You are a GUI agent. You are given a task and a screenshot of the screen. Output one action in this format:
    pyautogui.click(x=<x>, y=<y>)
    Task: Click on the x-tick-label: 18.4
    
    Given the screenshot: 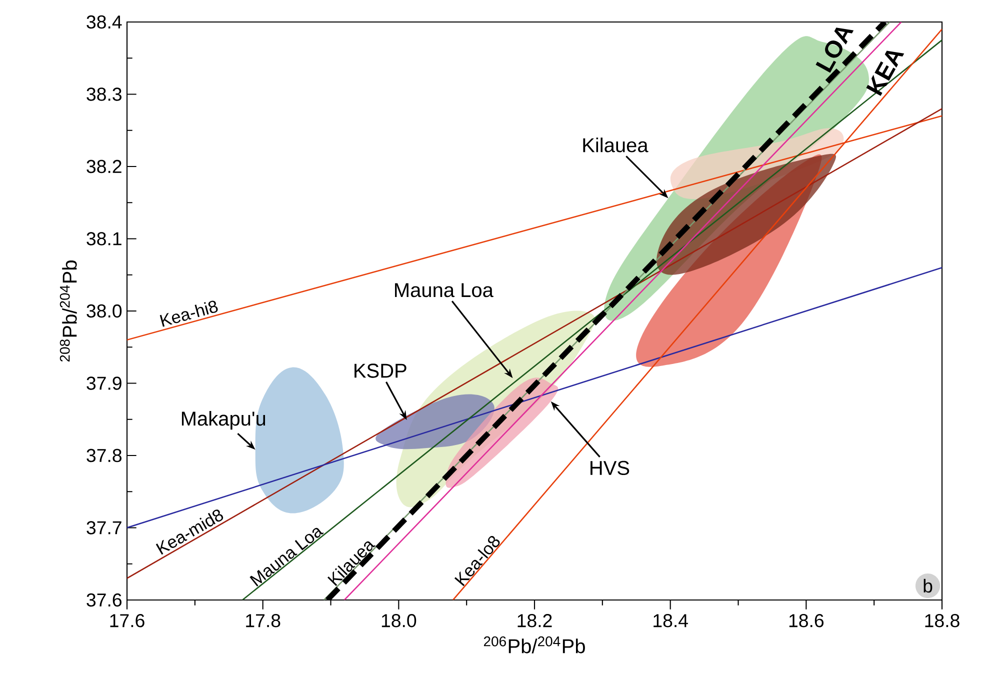 What is the action you would take?
    pyautogui.click(x=671, y=621)
    